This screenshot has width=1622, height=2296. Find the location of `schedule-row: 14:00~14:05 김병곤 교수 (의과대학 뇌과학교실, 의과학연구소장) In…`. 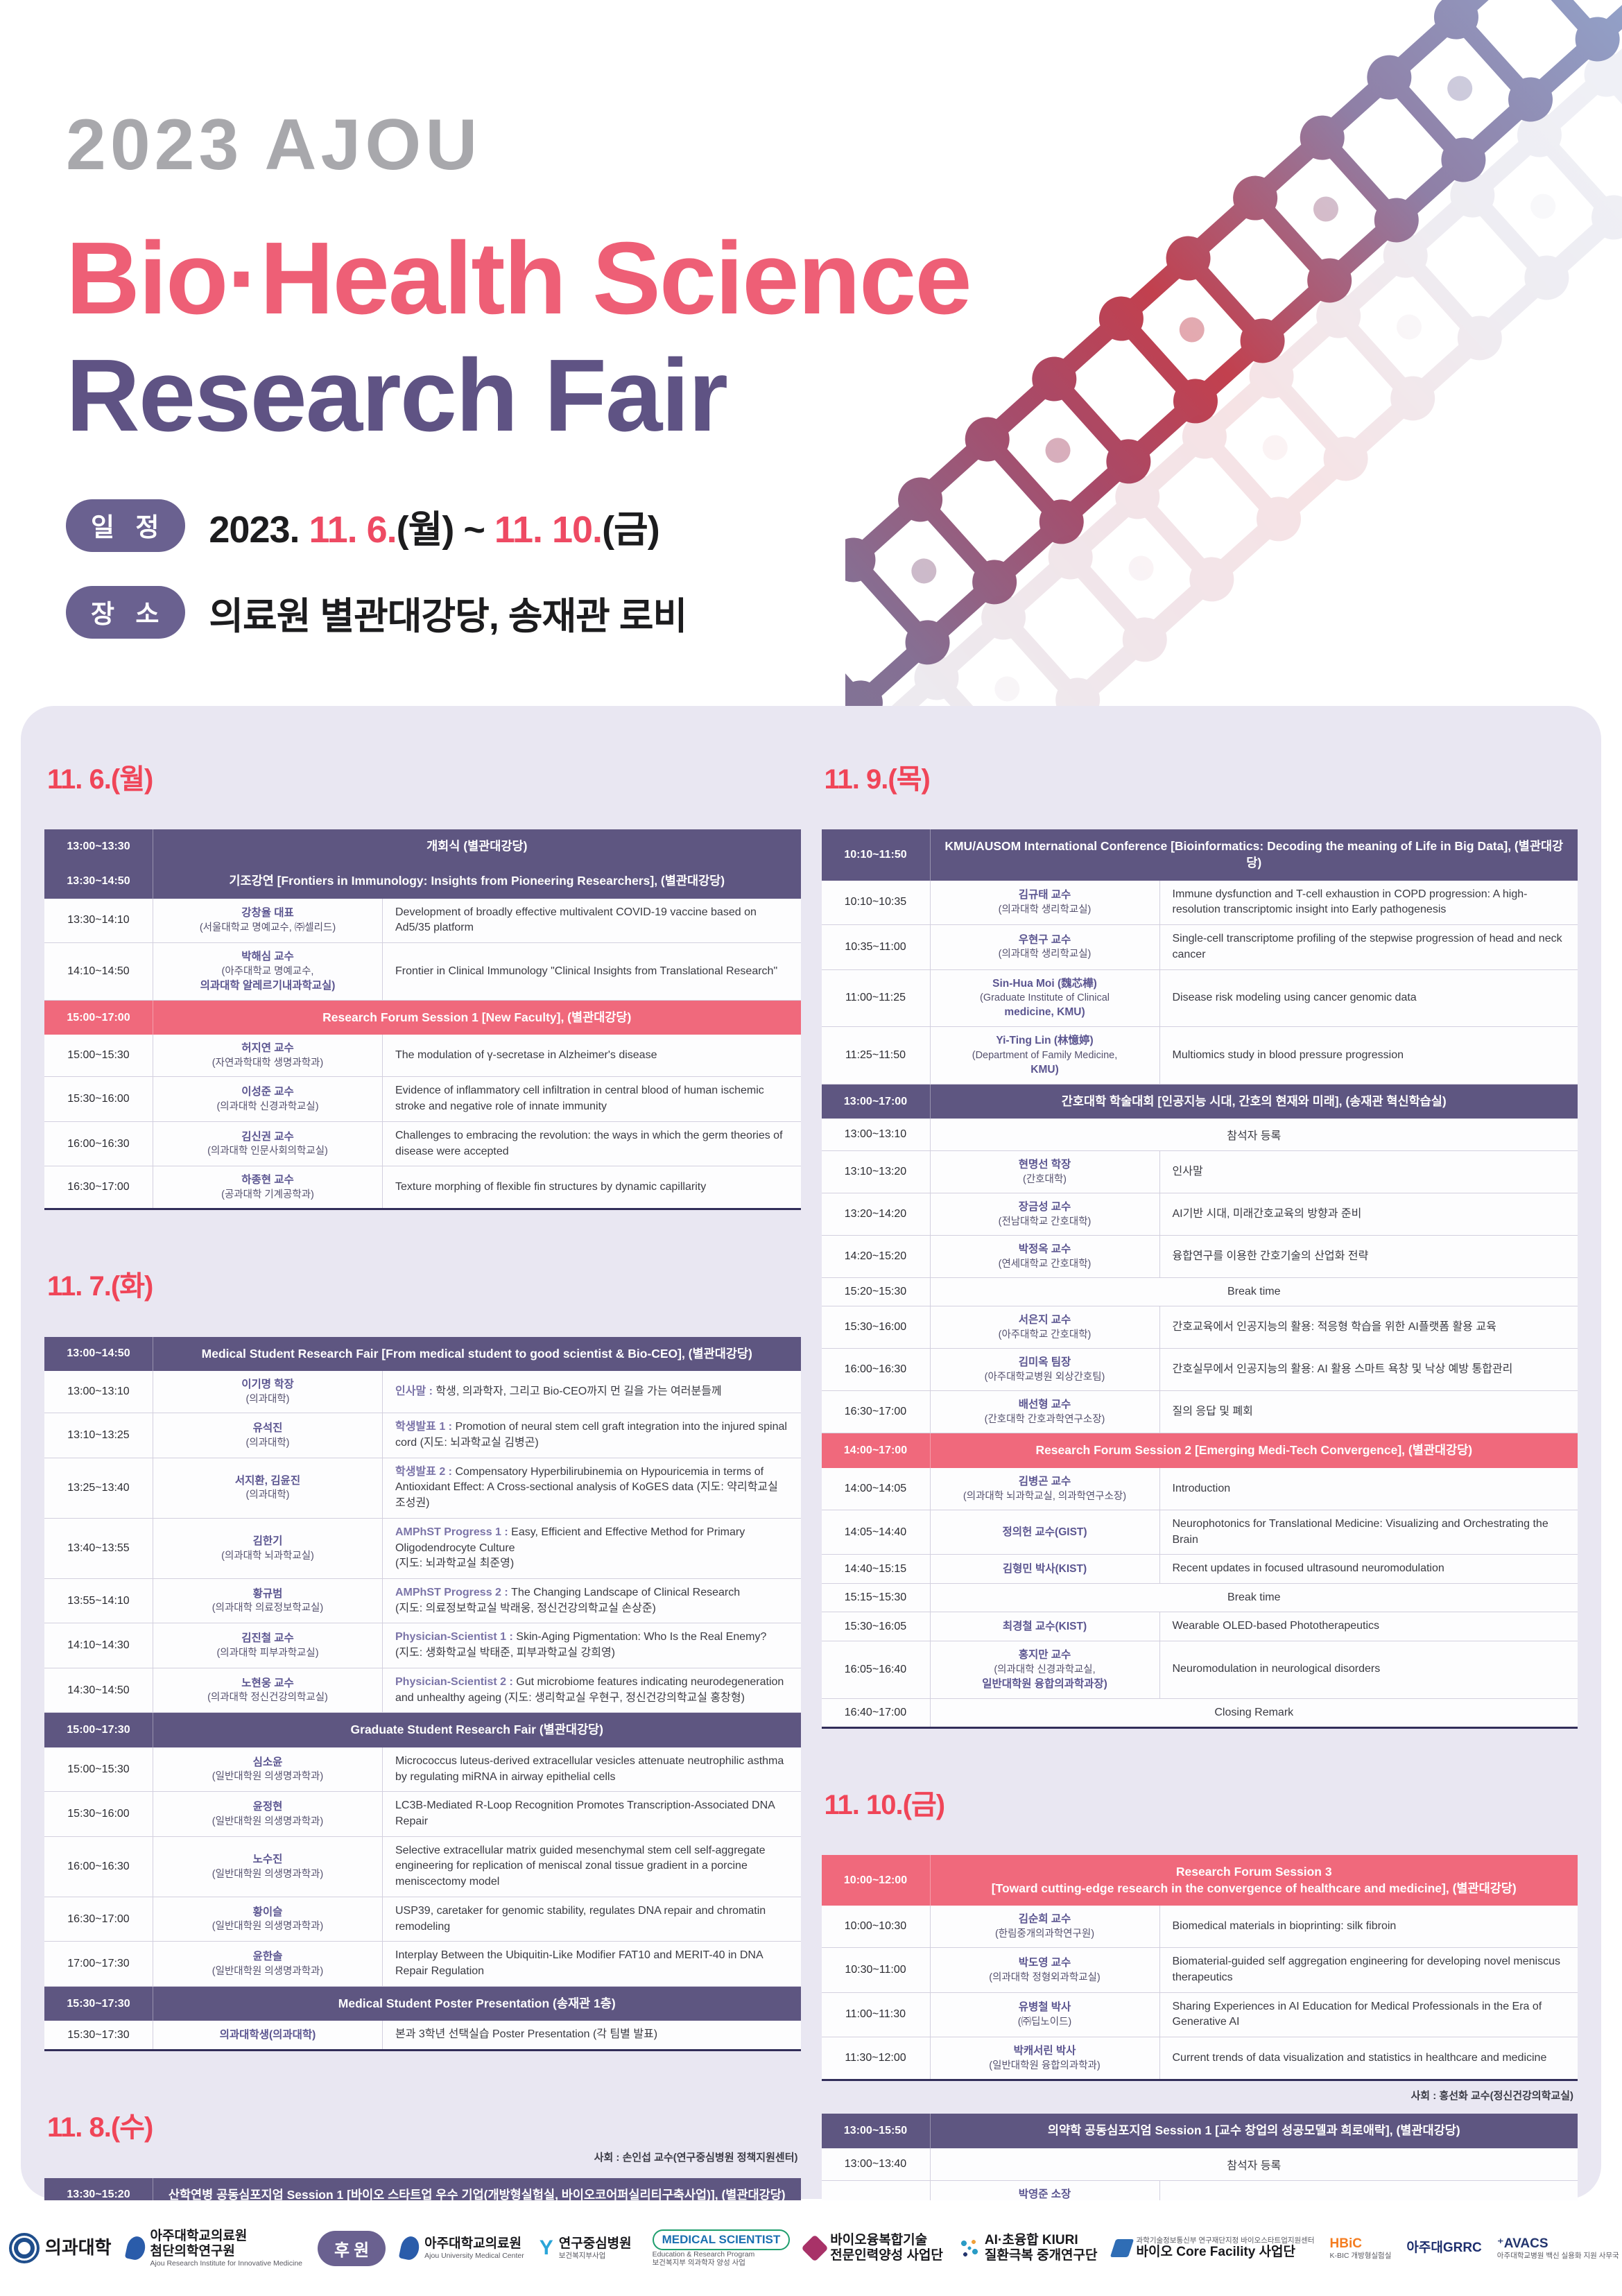

schedule-row: 14:00~14:05 김병곤 교수 (의과대학 뇌과학교실, 의과학연구소장) In… is located at coordinates (1199, 1489).